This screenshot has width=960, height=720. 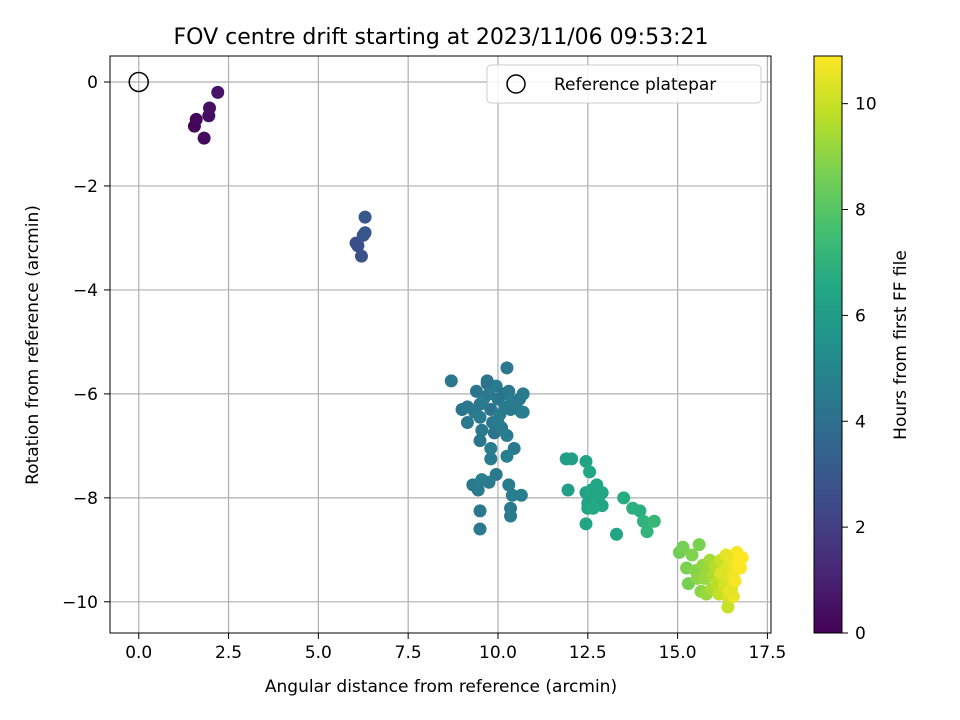 I want to click on y-tick-label: −2, so click(x=85, y=187).